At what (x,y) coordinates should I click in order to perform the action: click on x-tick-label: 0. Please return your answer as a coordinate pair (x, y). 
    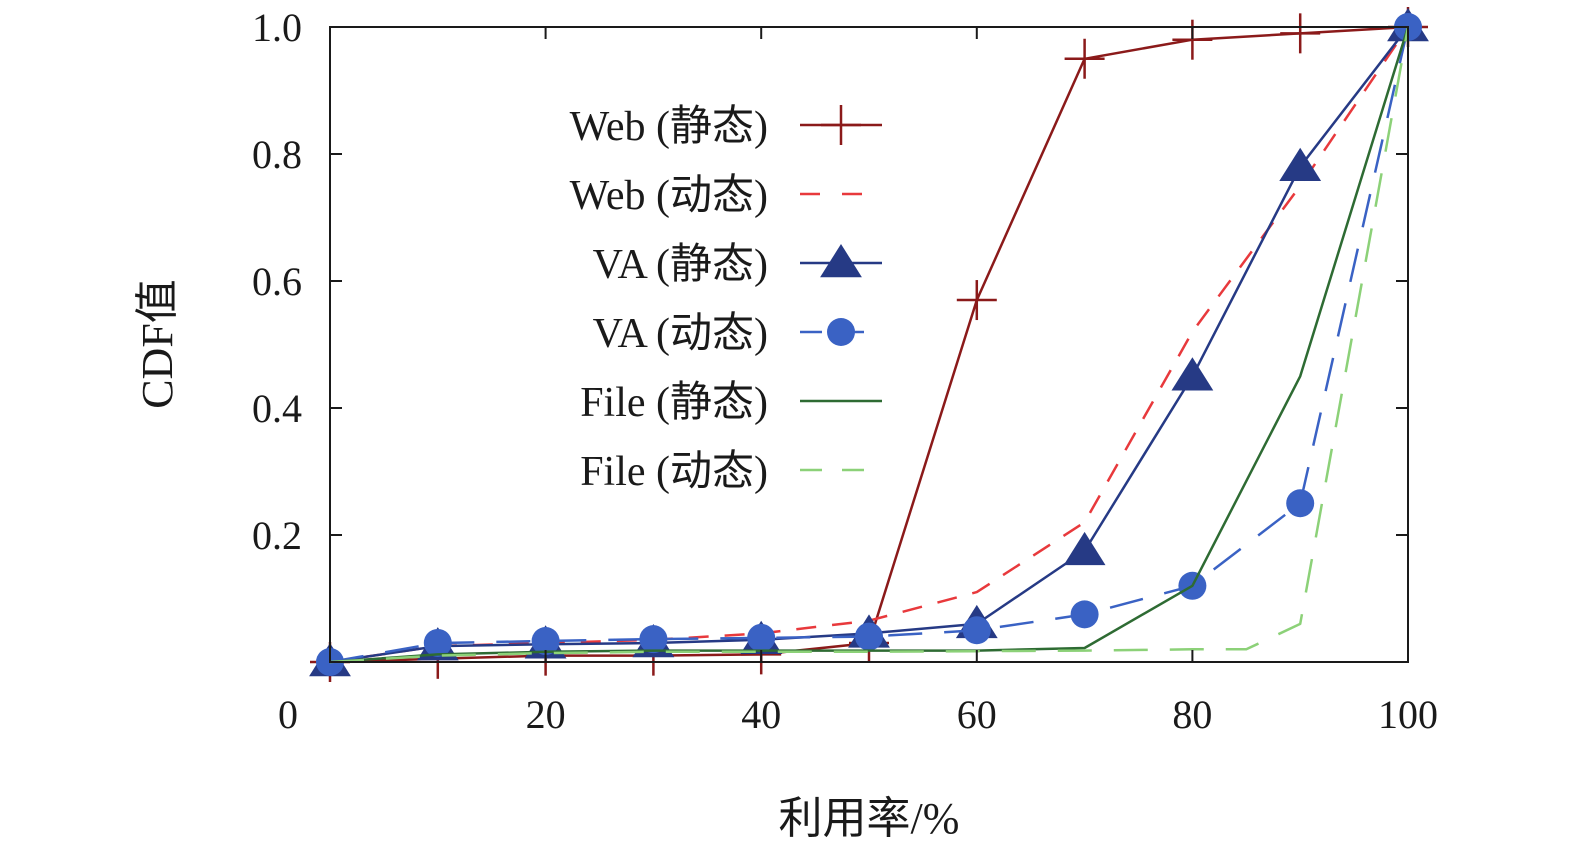
    Looking at the image, I should click on (288, 714).